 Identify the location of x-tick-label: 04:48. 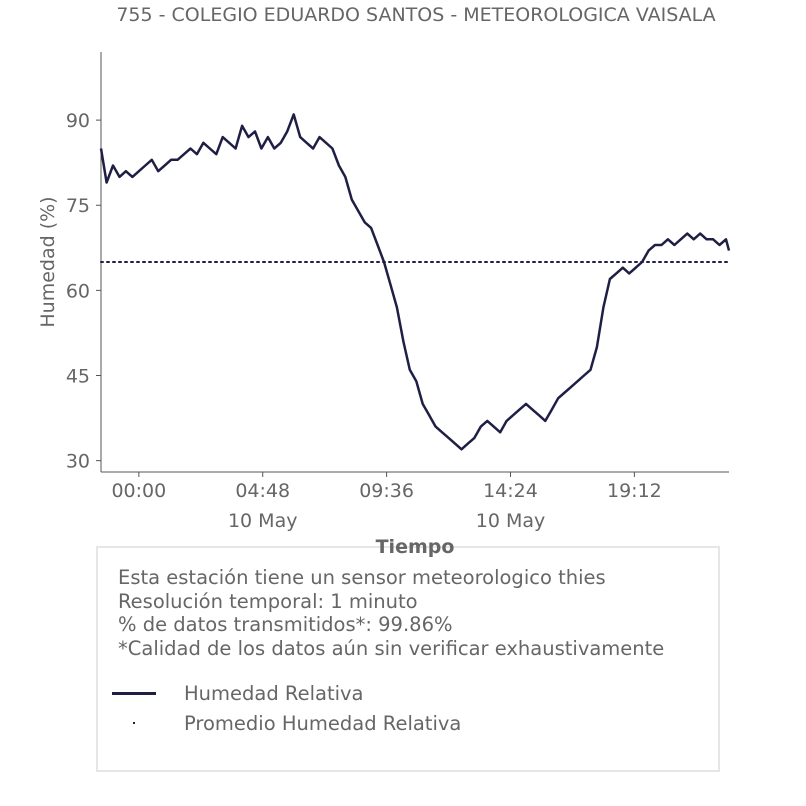
(262, 491).